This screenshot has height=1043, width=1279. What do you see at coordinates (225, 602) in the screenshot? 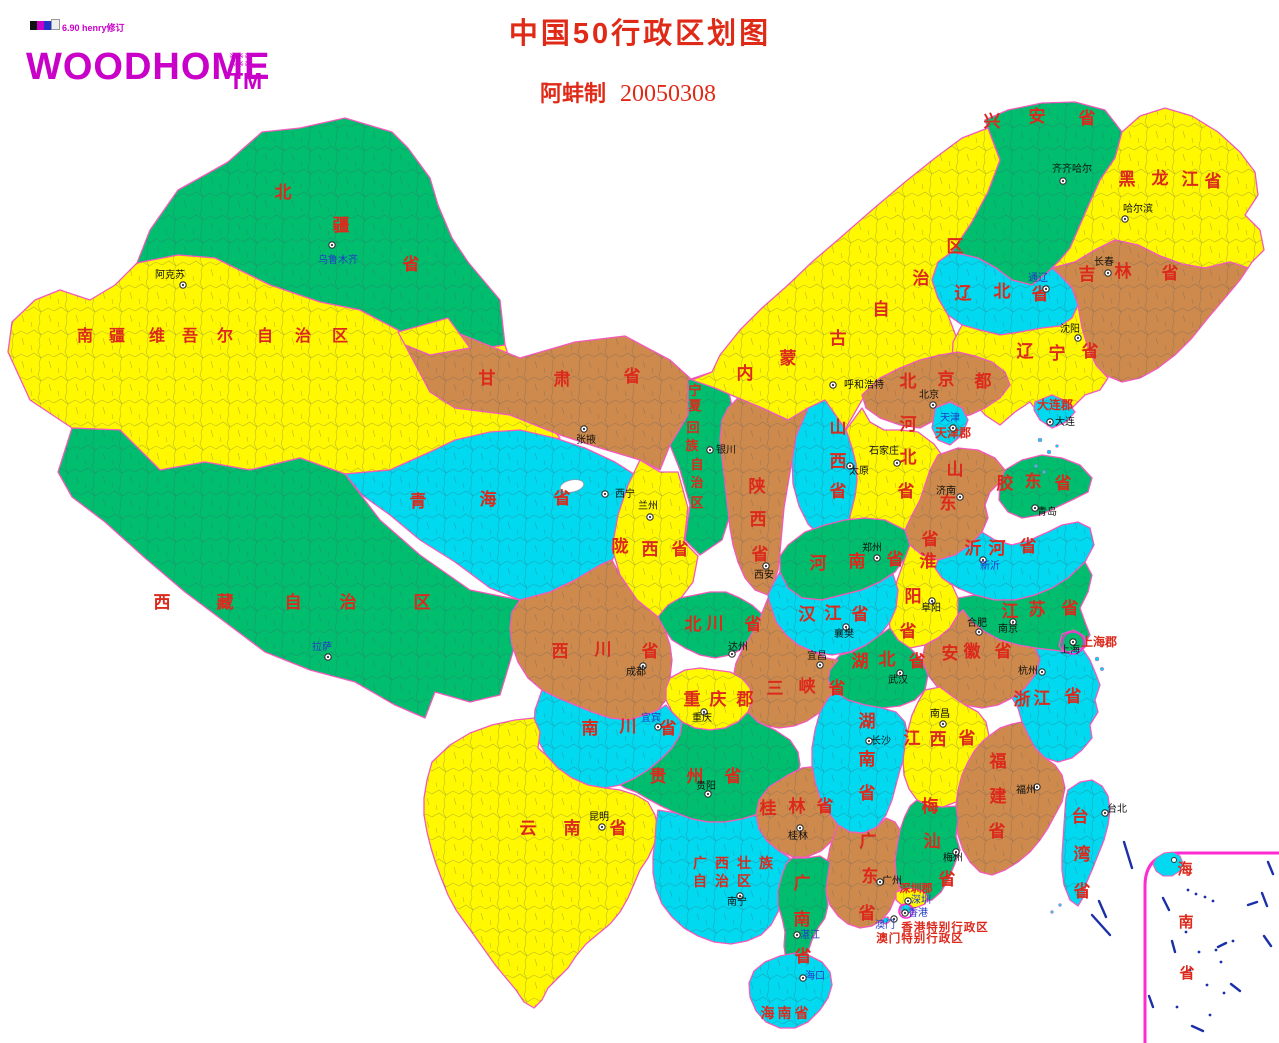
I see `province-label-xizang: 藏` at bounding box center [225, 602].